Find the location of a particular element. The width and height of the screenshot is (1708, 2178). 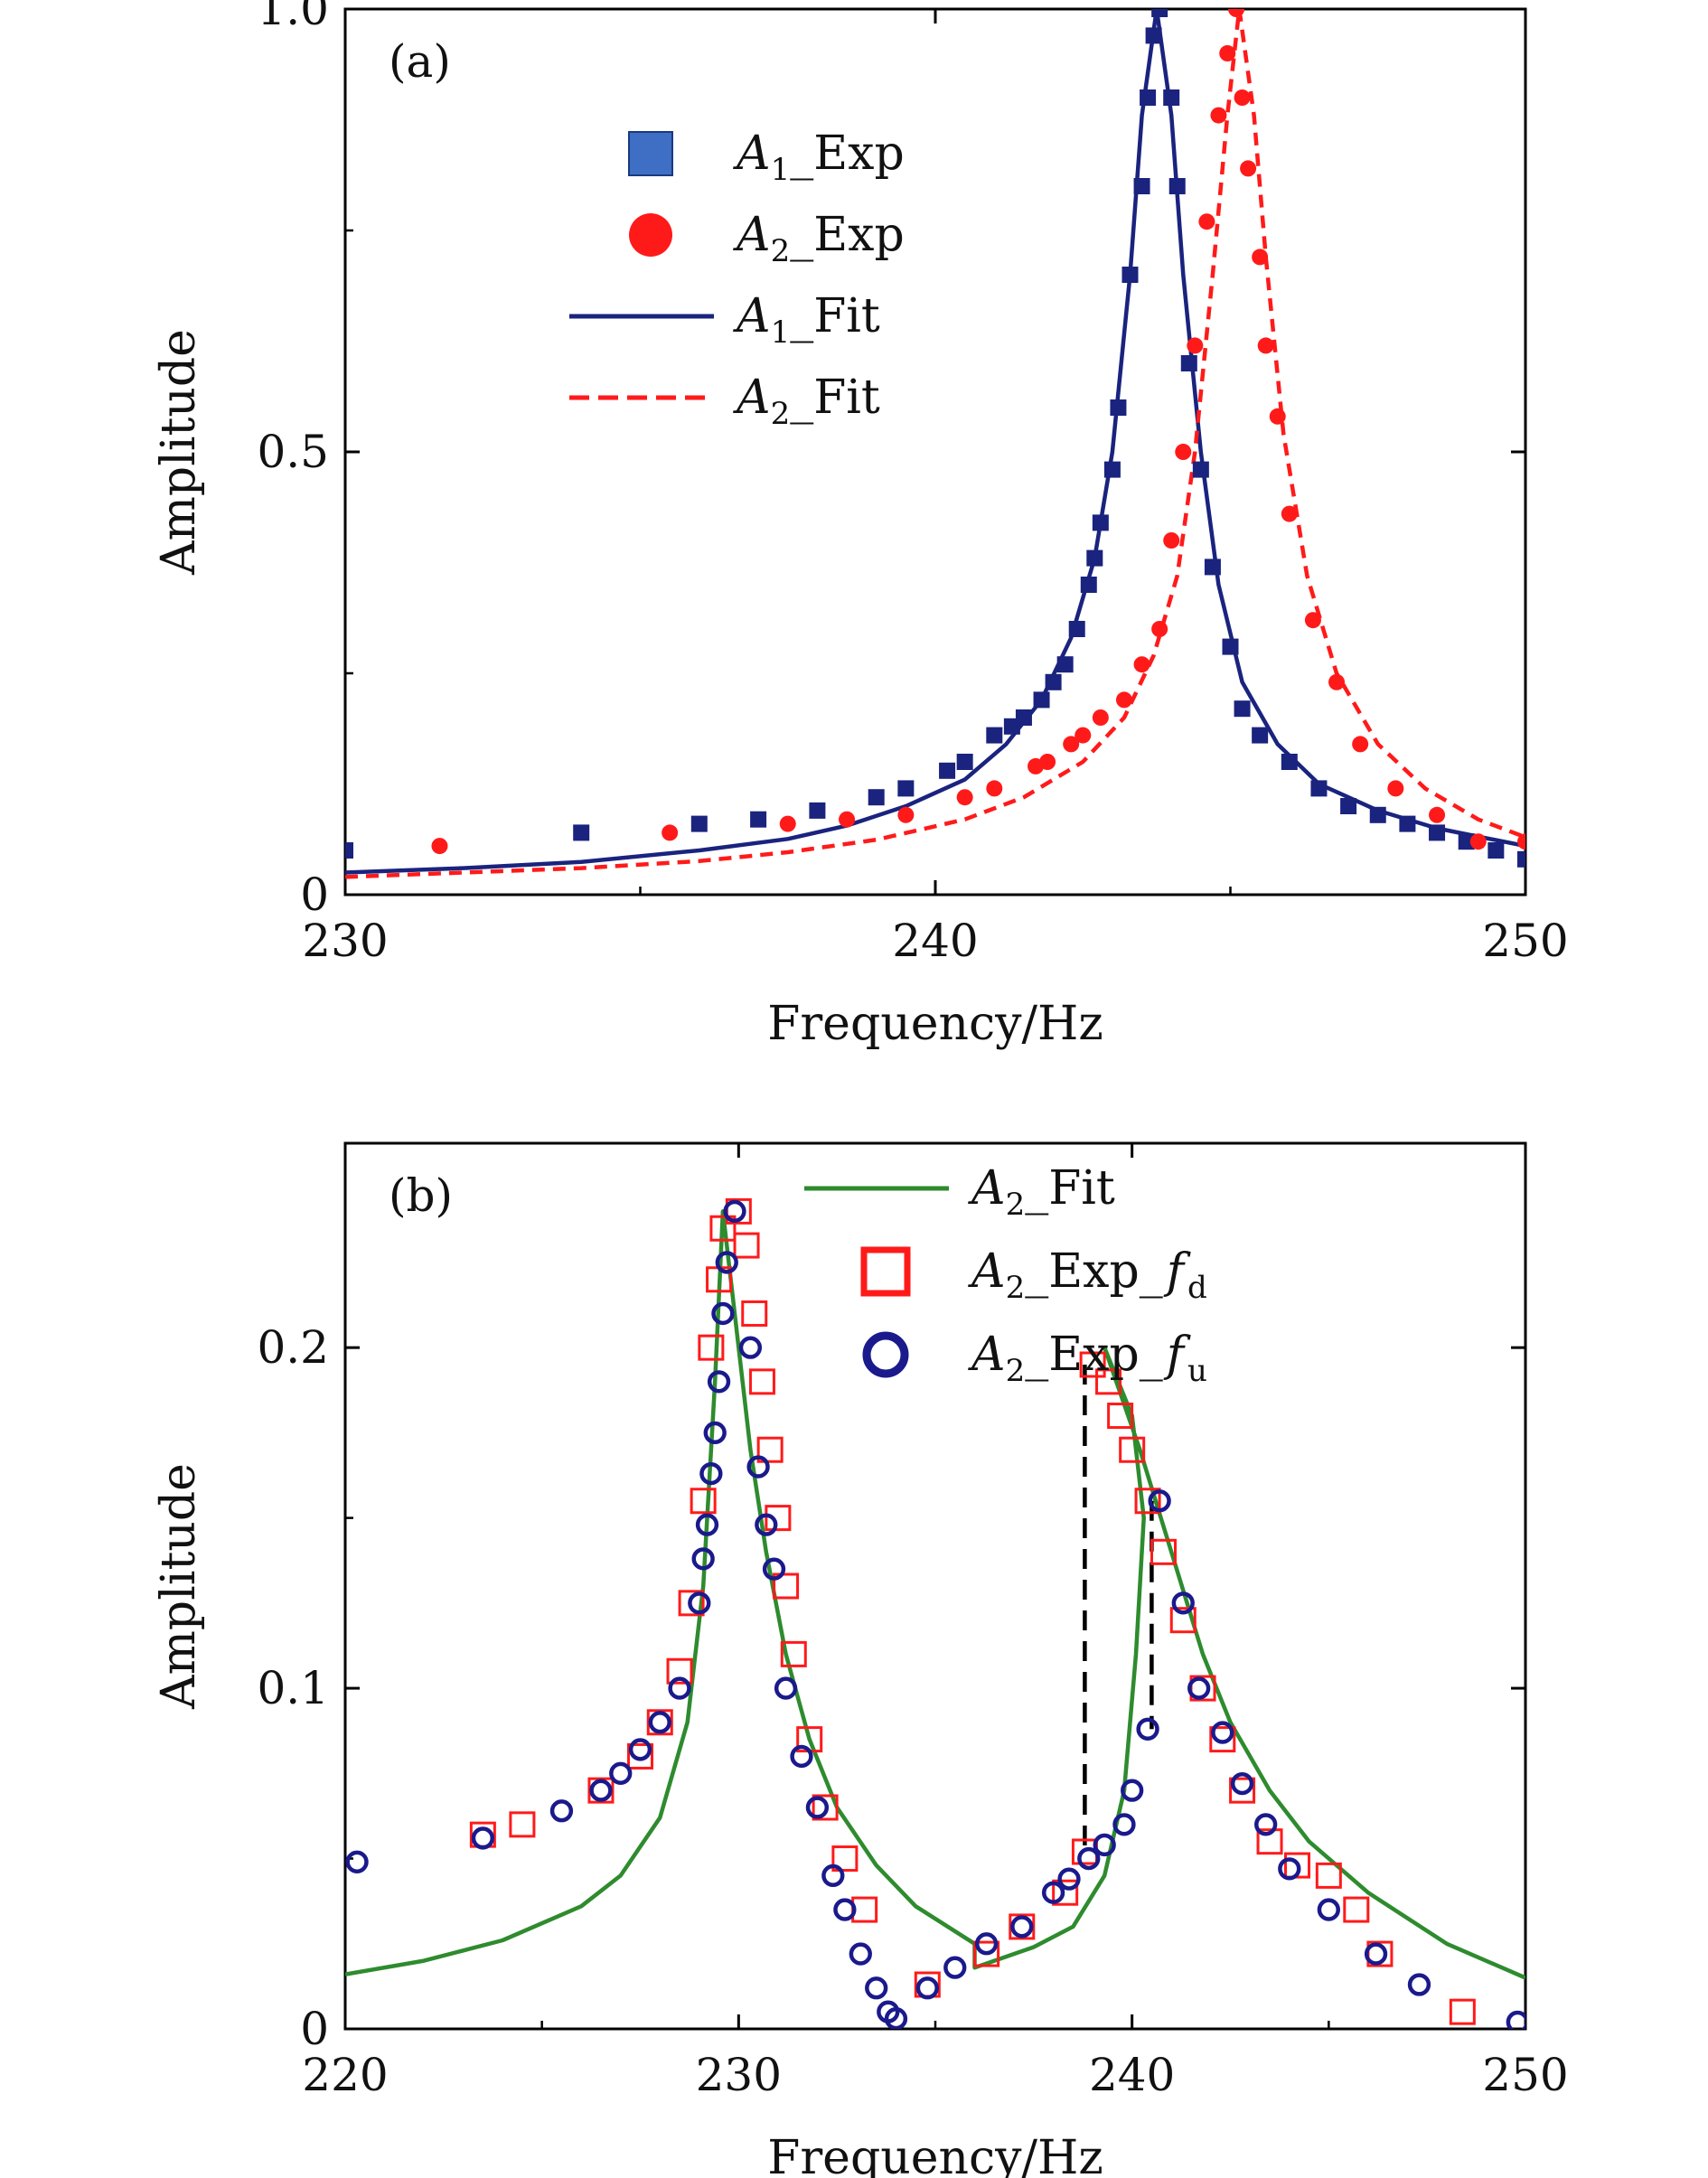

legend-swatch-a1-exp is located at coordinates (650, 153).